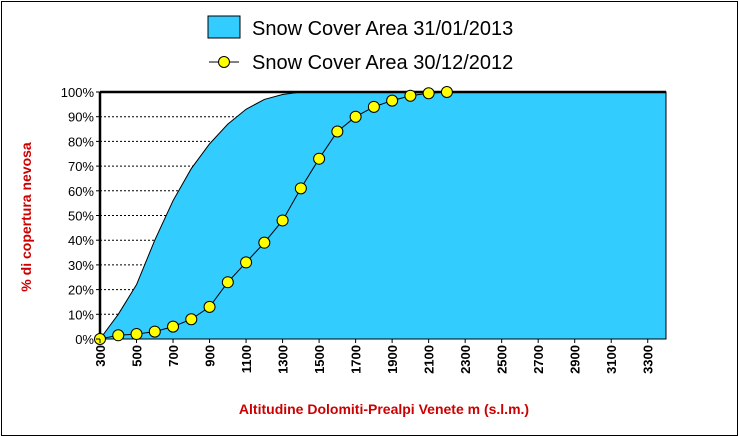 The height and width of the screenshot is (437, 739). Describe the element at coordinates (246, 359) in the screenshot. I see `x-tick-label: 1100` at that location.